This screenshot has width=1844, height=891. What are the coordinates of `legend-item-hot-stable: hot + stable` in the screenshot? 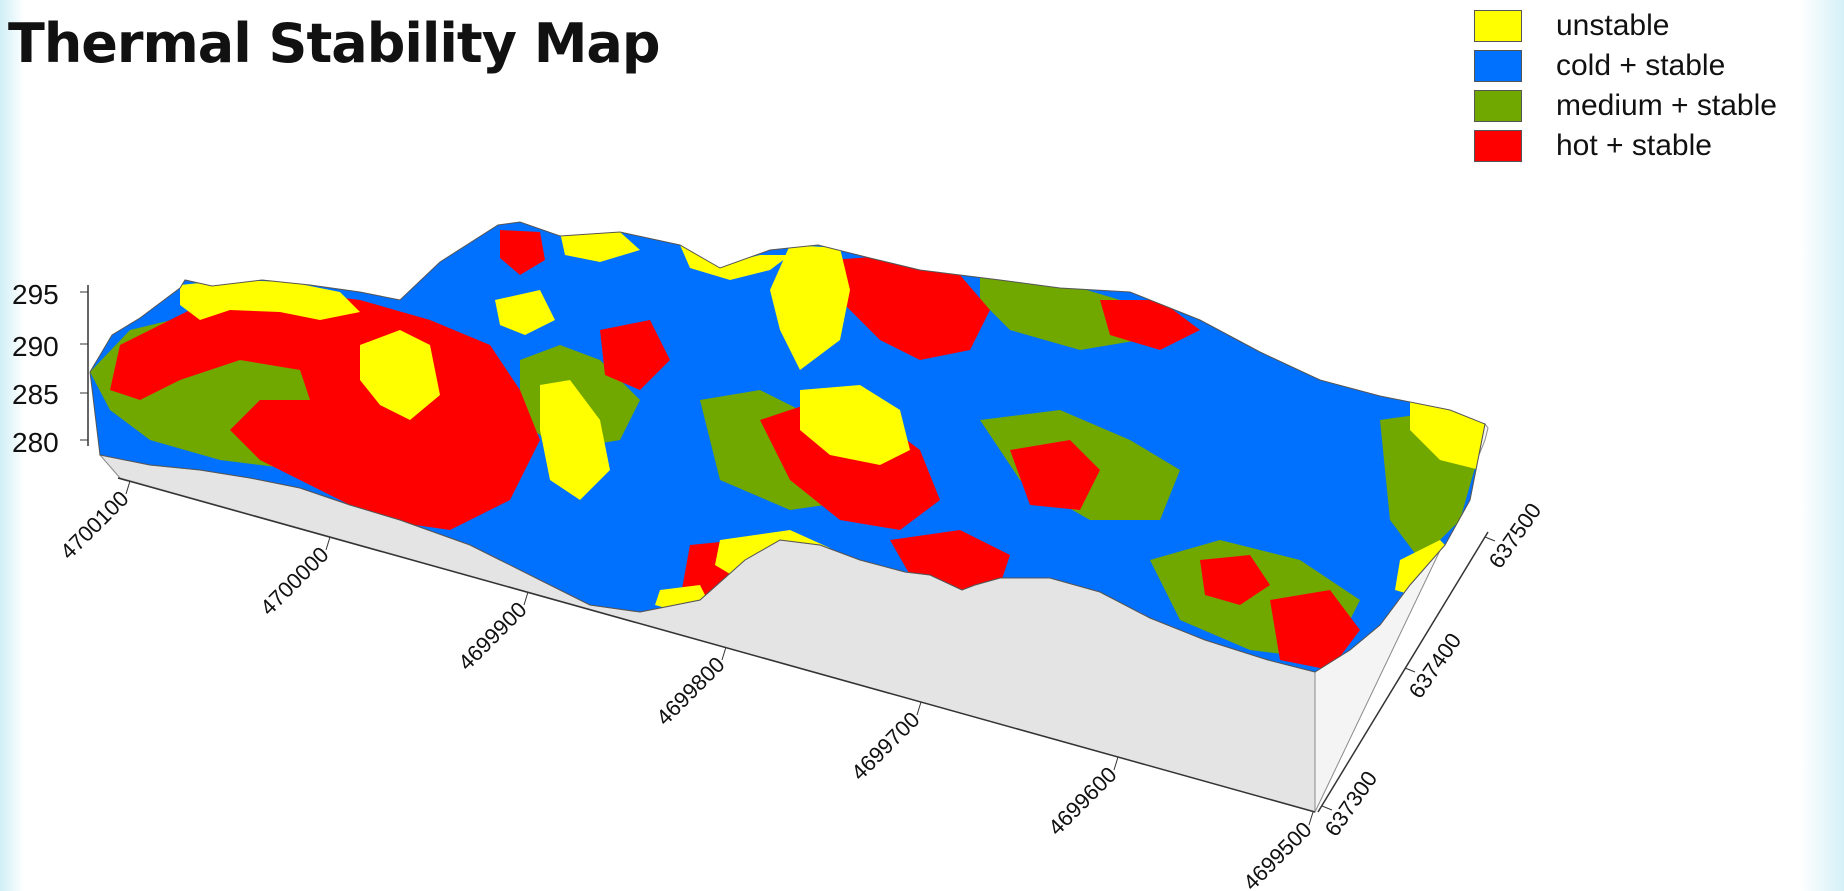 It's located at (1625, 146).